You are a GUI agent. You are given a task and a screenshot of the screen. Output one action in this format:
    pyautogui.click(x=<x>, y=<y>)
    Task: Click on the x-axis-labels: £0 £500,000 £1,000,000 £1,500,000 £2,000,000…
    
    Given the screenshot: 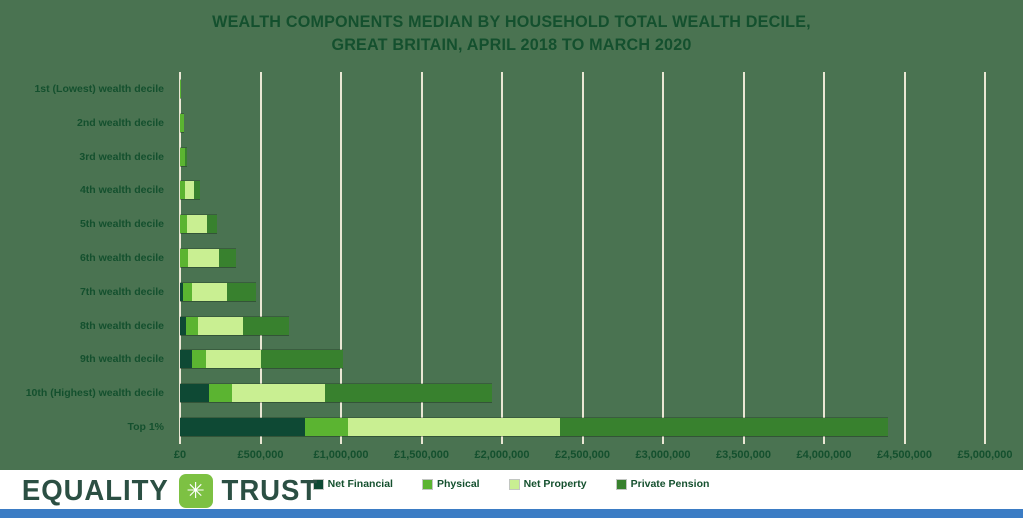 What is the action you would take?
    pyautogui.click(x=593, y=457)
    